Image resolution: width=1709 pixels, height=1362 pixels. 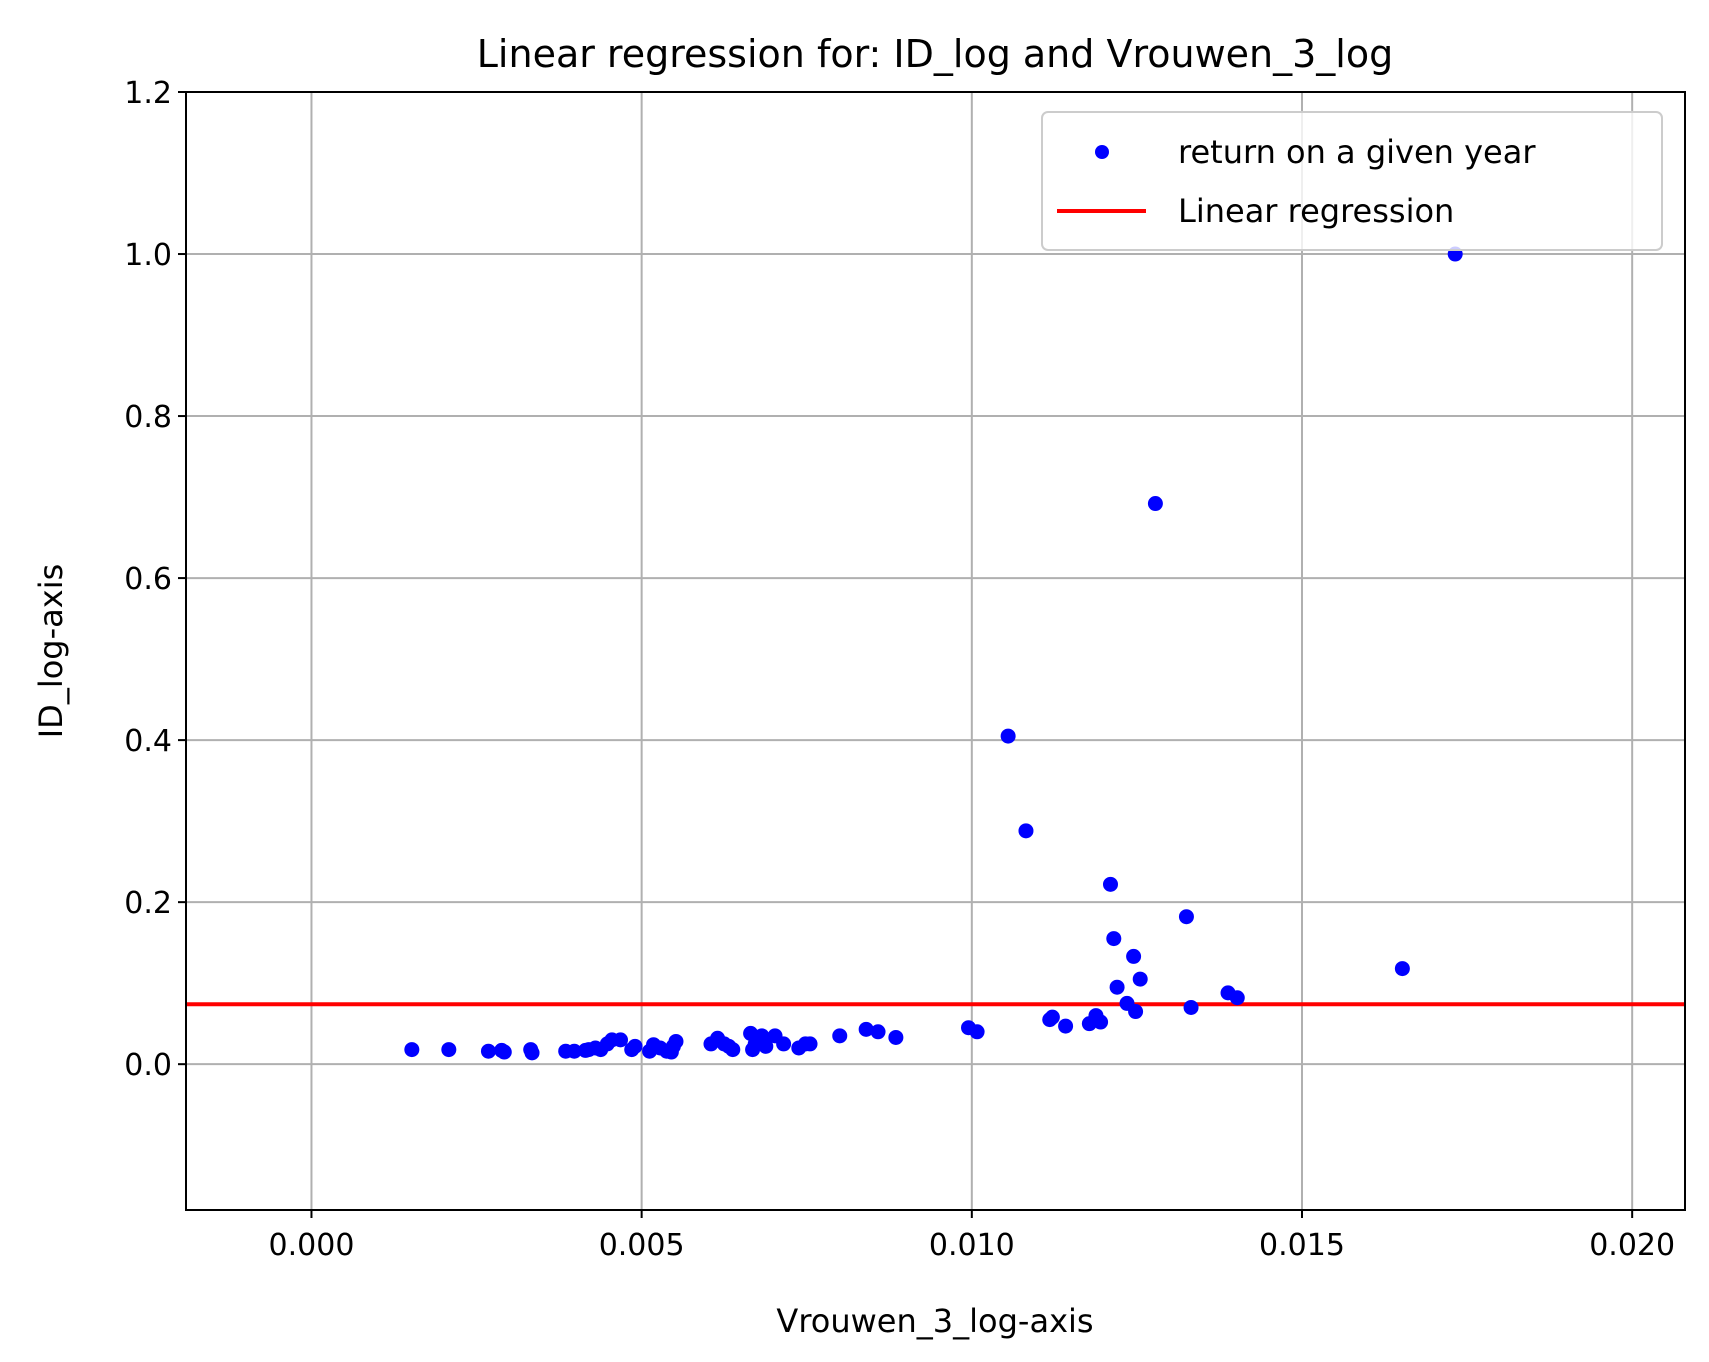 What do you see at coordinates (148, 1065) in the screenshot?
I see `y-tick-label: 0.0` at bounding box center [148, 1065].